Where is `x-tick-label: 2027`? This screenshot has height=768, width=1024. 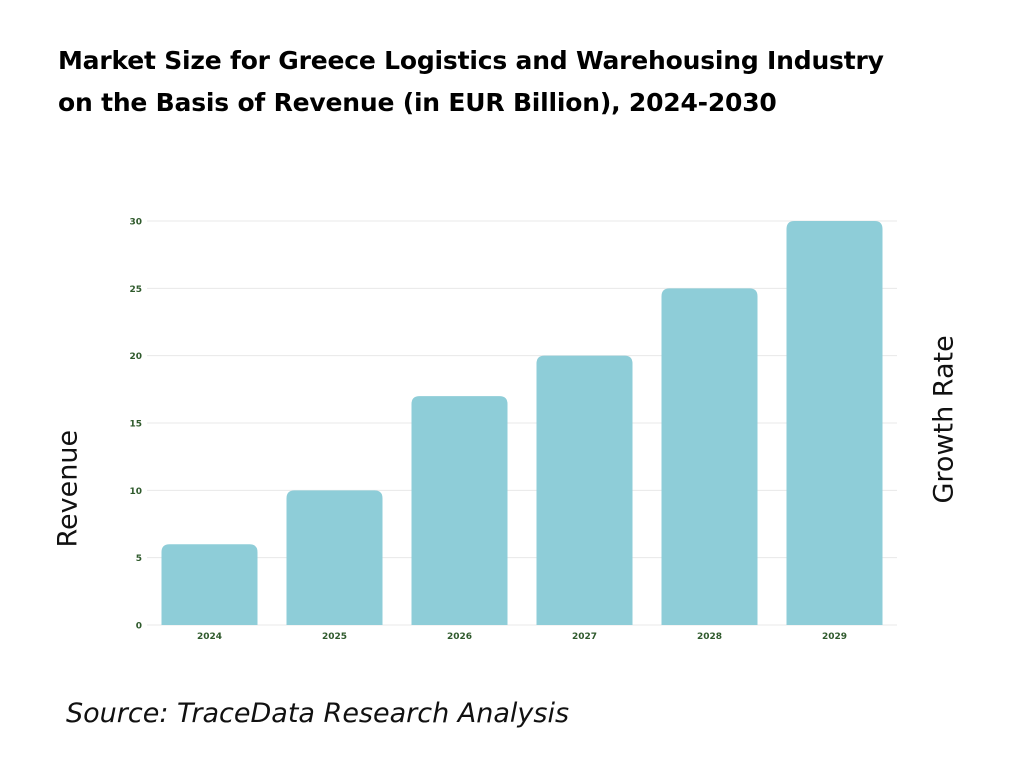
x-tick-label: 2027 is located at coordinates (584, 637).